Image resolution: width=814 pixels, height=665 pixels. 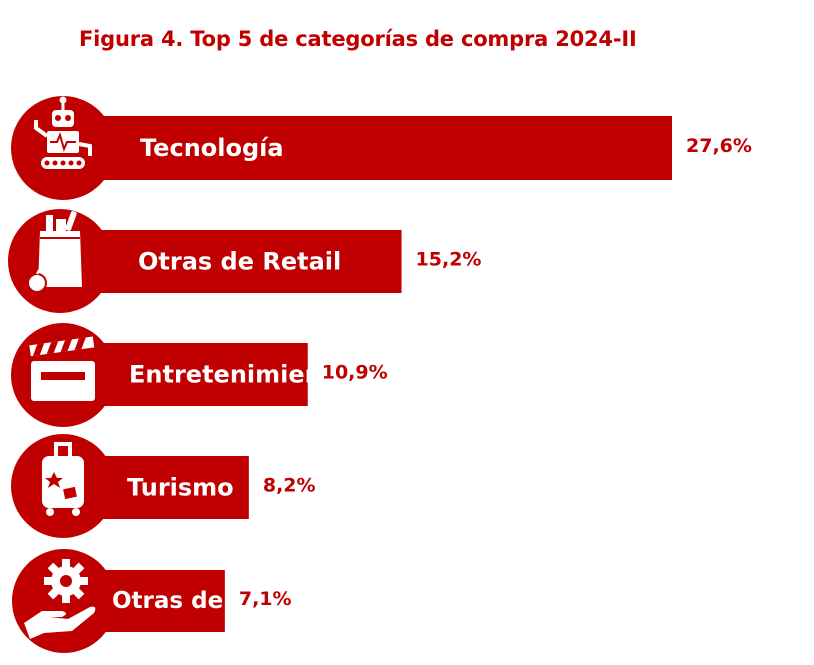 What do you see at coordinates (63, 449) in the screenshot?
I see `suitcase-handle` at bounding box center [63, 449].